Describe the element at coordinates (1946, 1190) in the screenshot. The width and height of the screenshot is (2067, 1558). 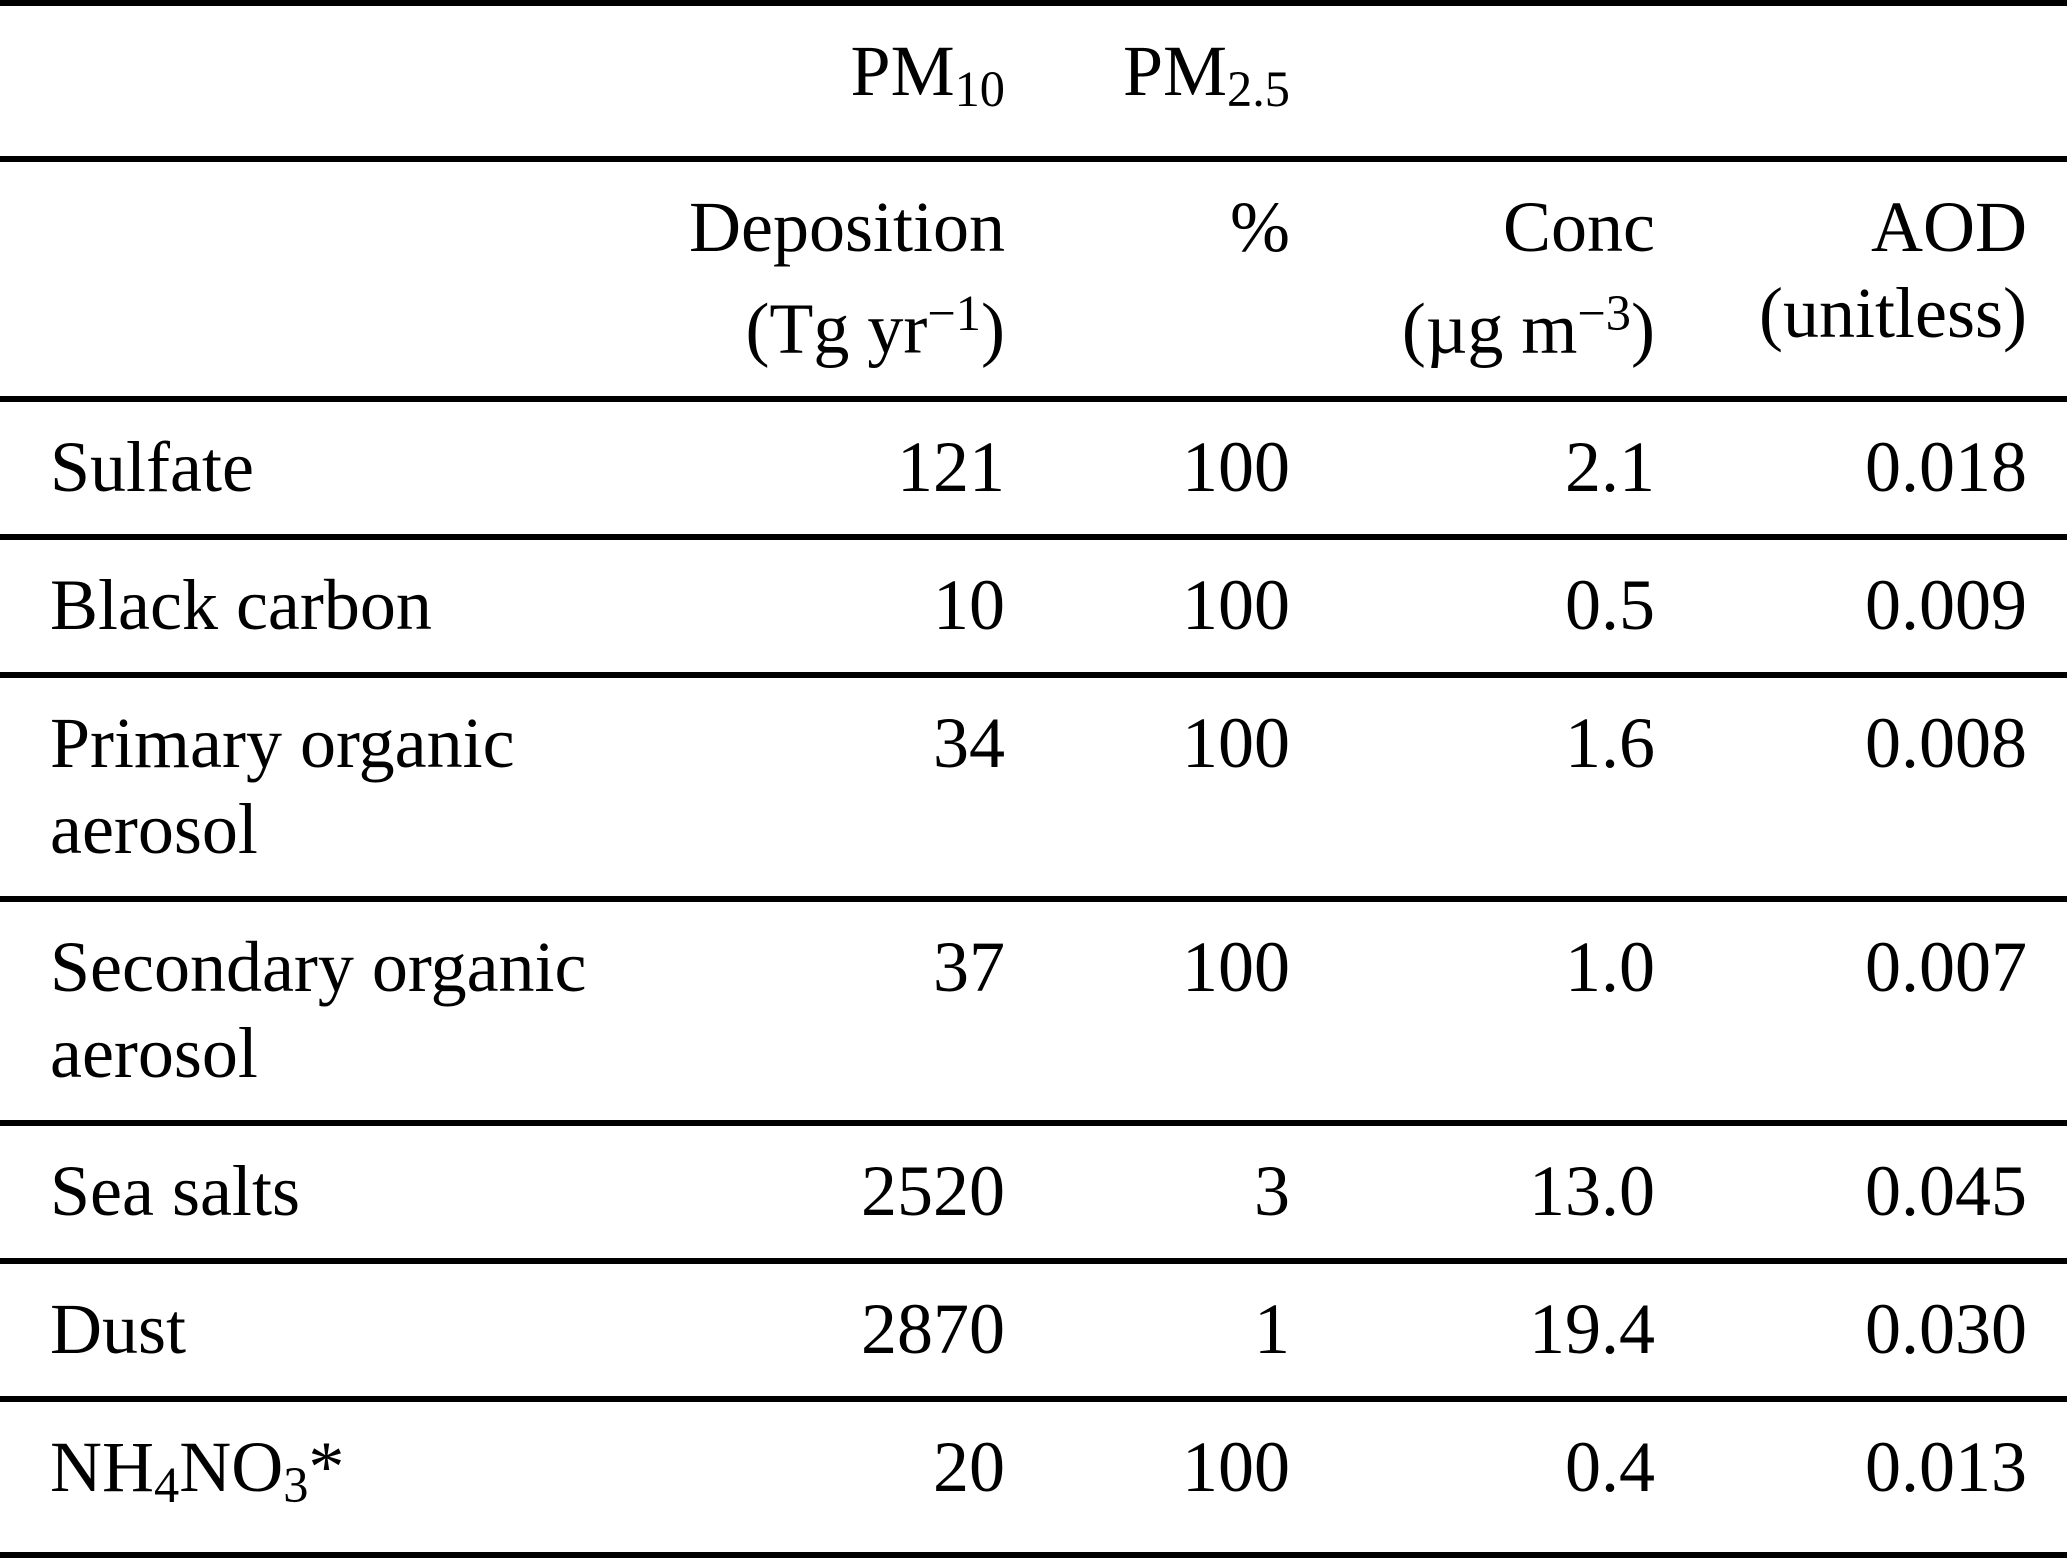
I see `cell-aod: 0.045` at that location.